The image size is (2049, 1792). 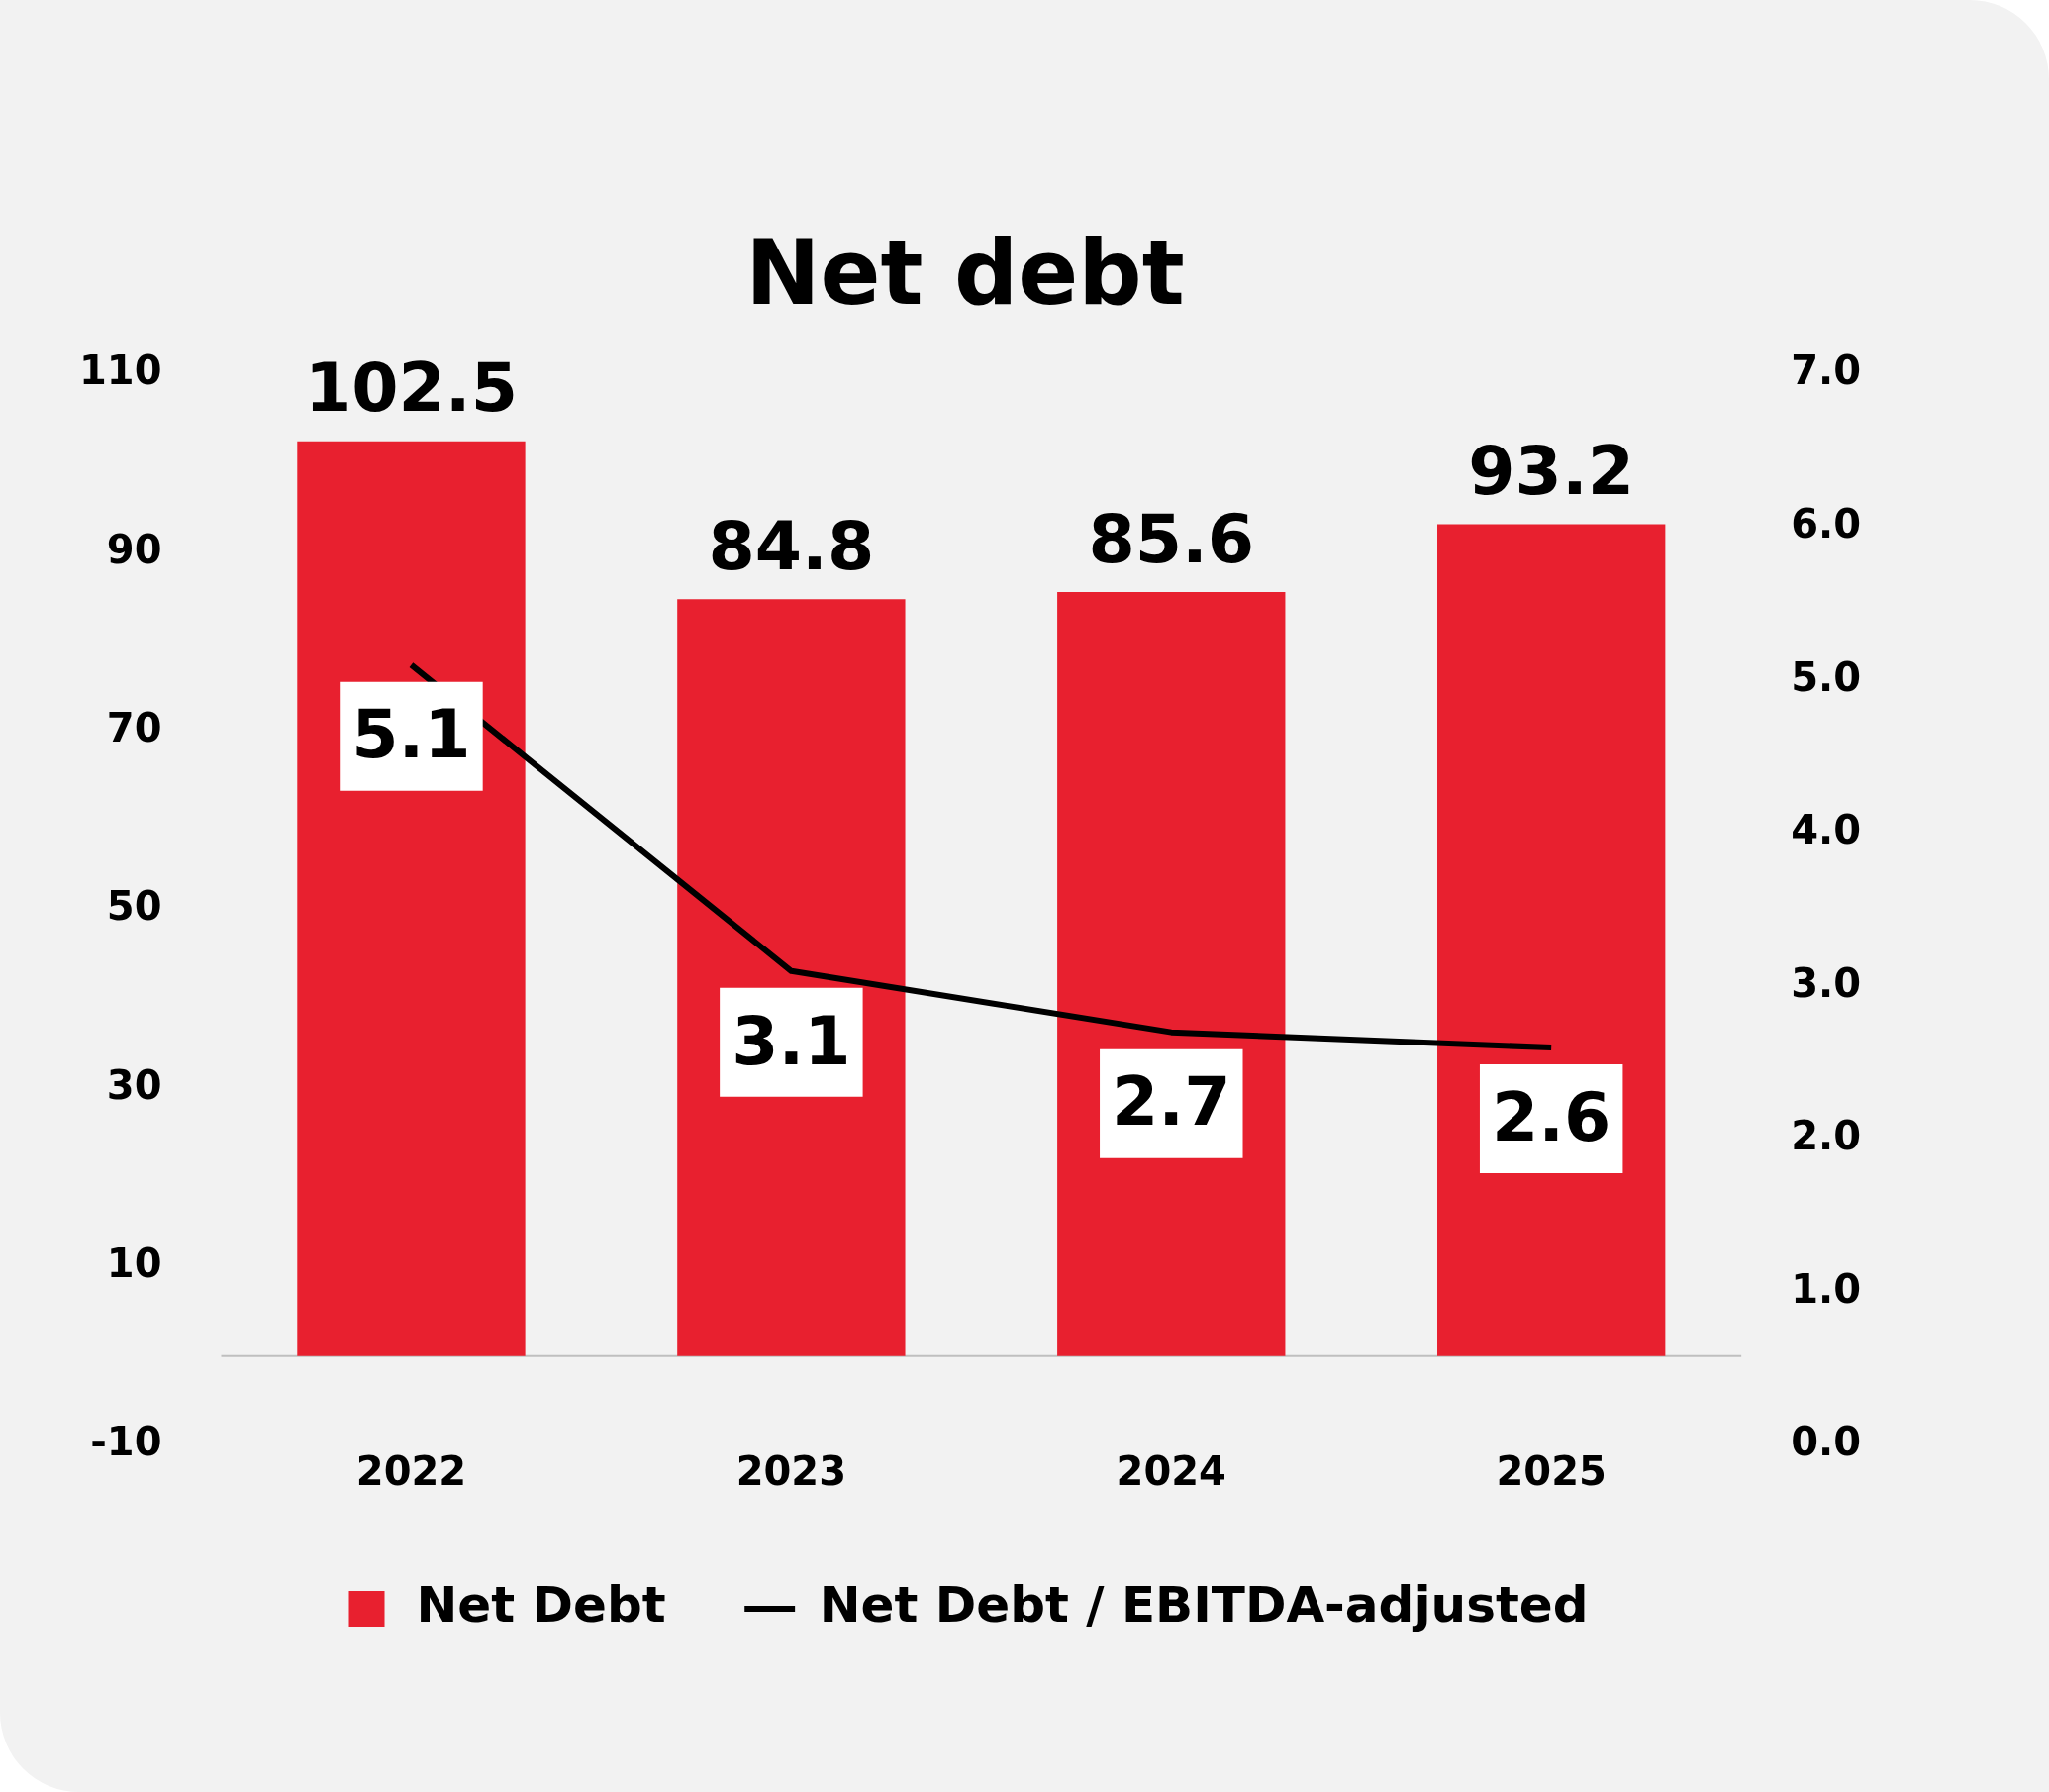 What do you see at coordinates (126, 1442) in the screenshot?
I see `y-tick-label: -10` at bounding box center [126, 1442].